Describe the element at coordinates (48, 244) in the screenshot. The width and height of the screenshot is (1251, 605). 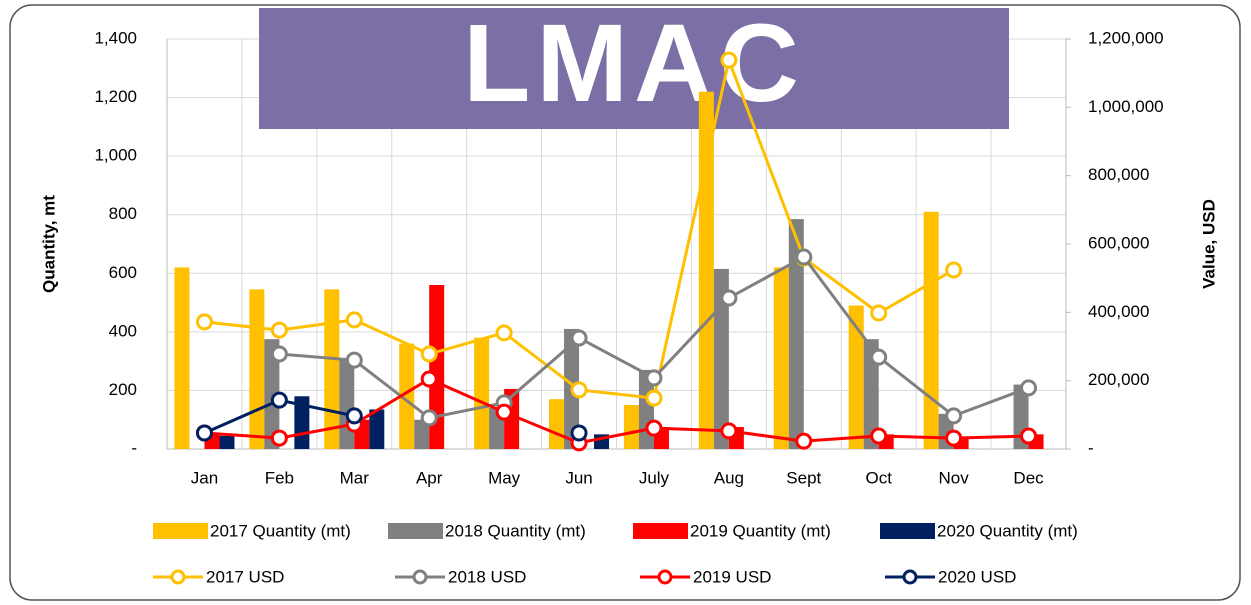
I see `y-axis-label: Quantity, mt` at that location.